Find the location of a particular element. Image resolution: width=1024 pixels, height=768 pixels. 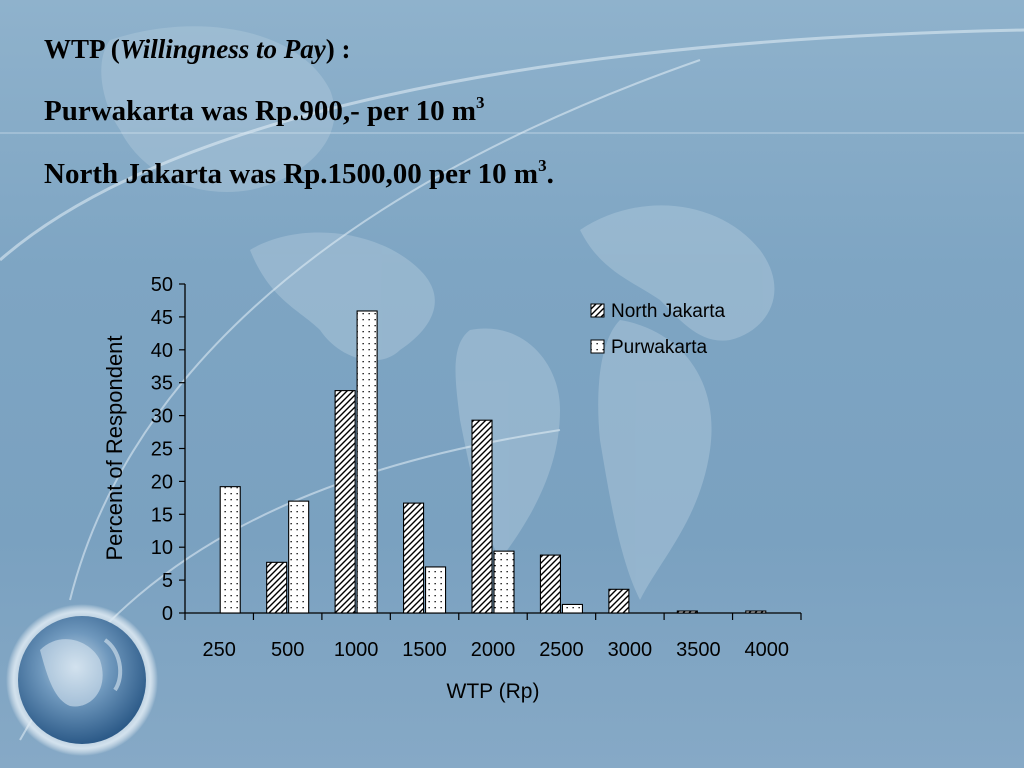

y-tick-label: 45 is located at coordinates (162, 318).